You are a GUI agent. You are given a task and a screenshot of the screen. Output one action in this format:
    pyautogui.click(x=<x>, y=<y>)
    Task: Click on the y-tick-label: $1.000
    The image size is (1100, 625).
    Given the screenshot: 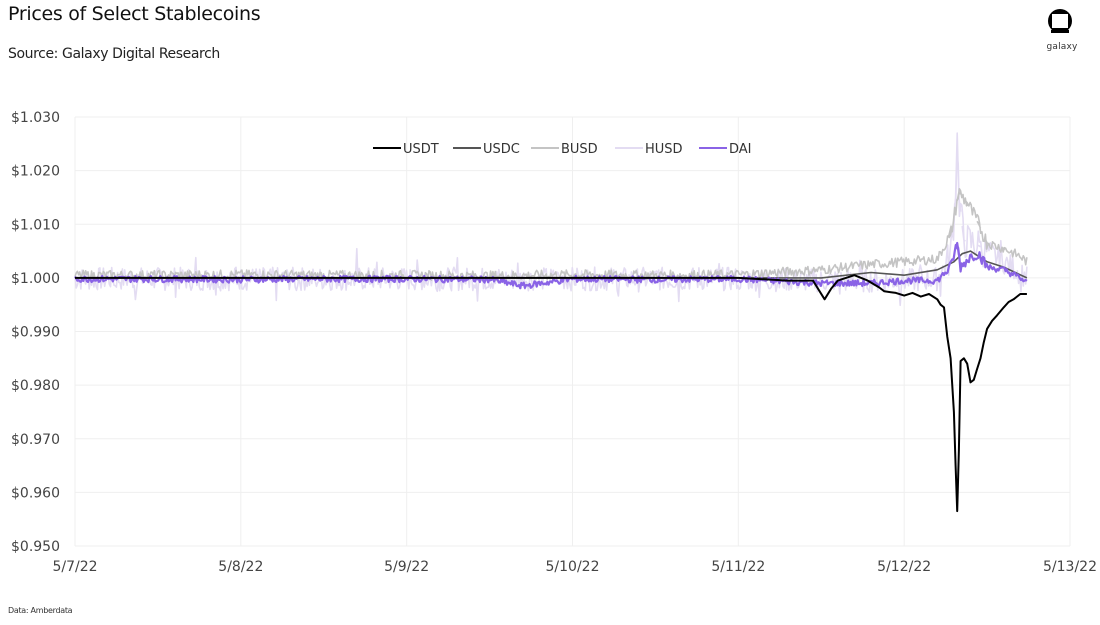 What is the action you would take?
    pyautogui.click(x=35, y=279)
    